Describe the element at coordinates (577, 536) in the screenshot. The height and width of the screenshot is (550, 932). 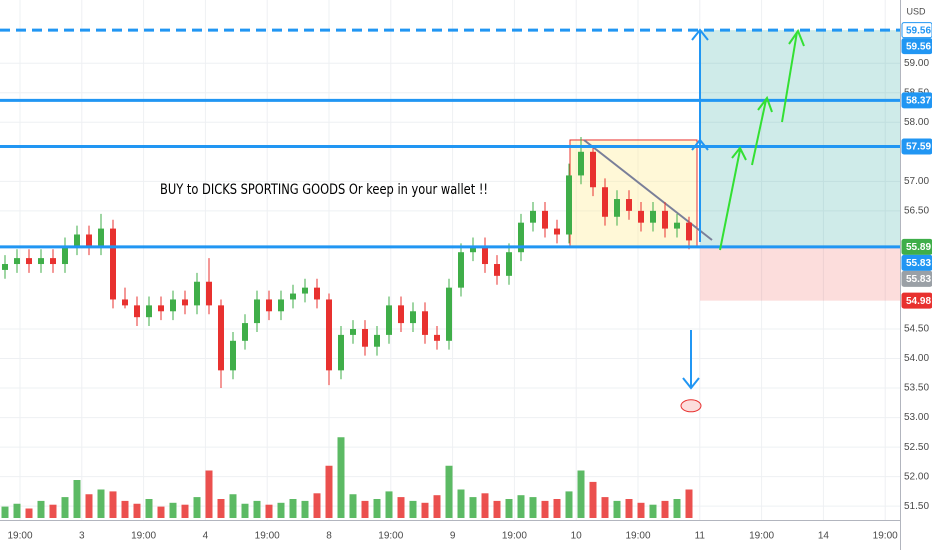
I see `x-tick-label: 10` at that location.